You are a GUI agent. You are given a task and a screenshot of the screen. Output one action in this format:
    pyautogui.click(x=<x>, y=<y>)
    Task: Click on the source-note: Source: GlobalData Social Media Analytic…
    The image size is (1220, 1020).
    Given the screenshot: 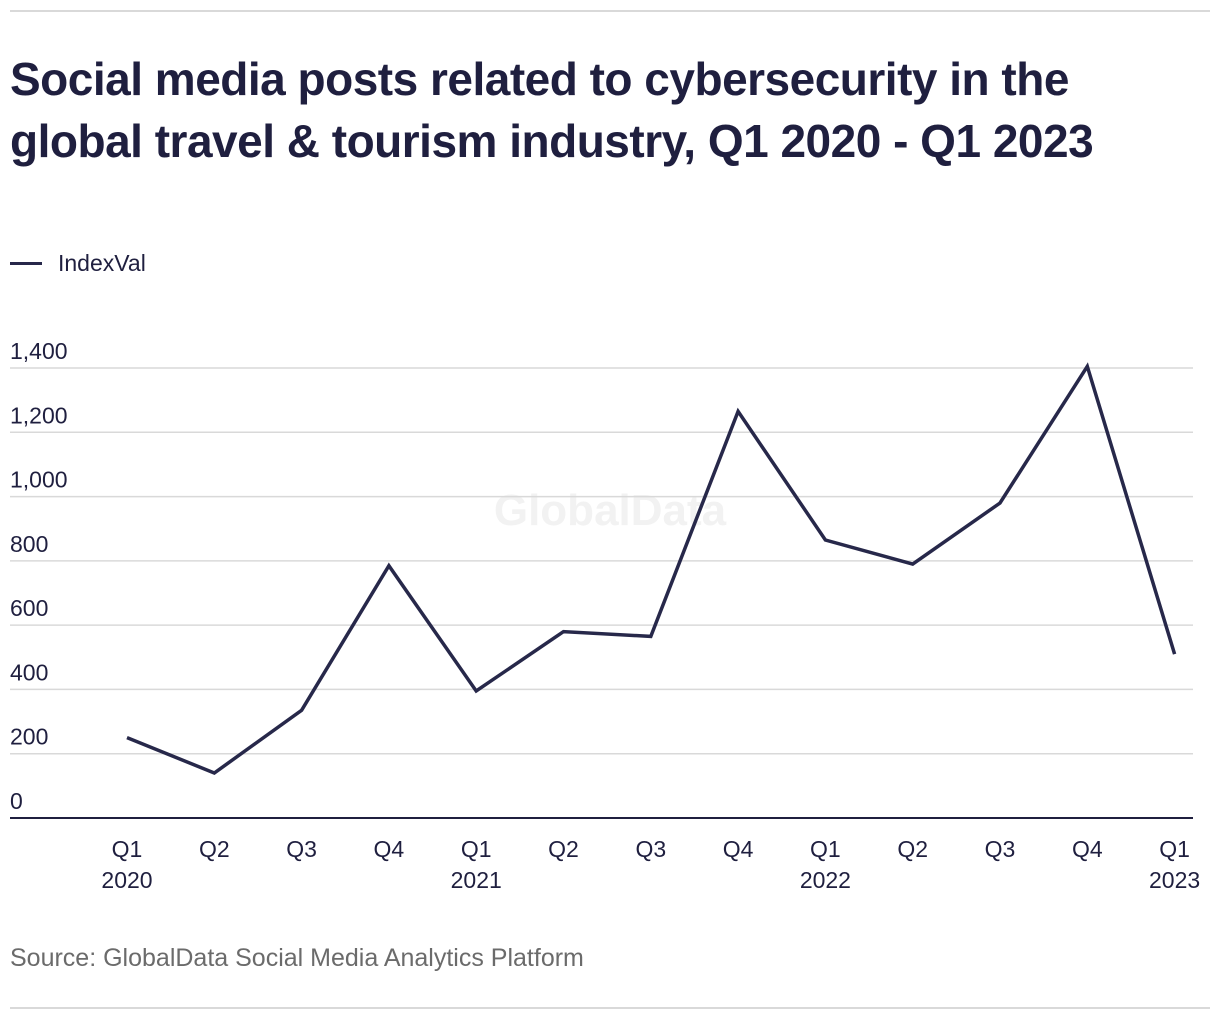 What is the action you would take?
    pyautogui.click(x=297, y=958)
    